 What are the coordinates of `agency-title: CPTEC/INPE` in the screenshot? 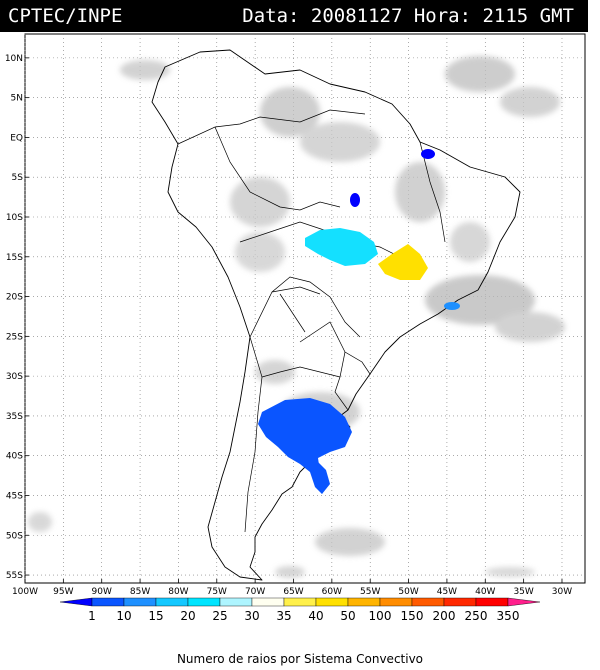 It's located at (65, 16).